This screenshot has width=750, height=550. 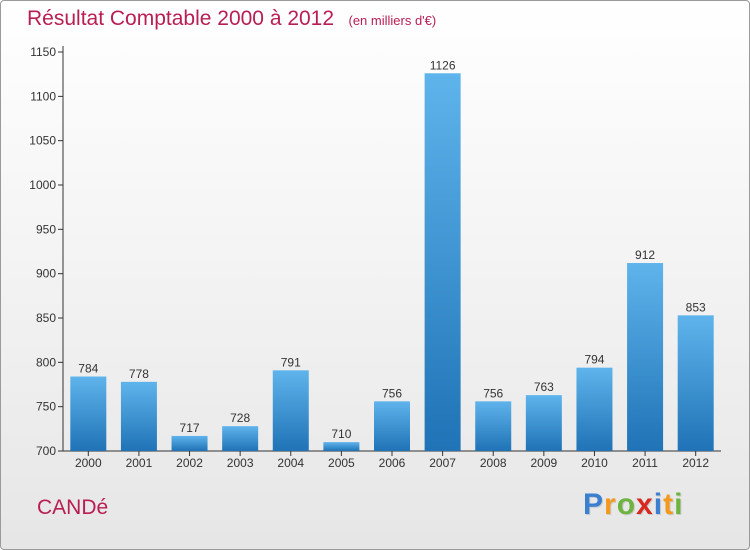 What do you see at coordinates (645, 504) in the screenshot?
I see `logo-letter: x` at bounding box center [645, 504].